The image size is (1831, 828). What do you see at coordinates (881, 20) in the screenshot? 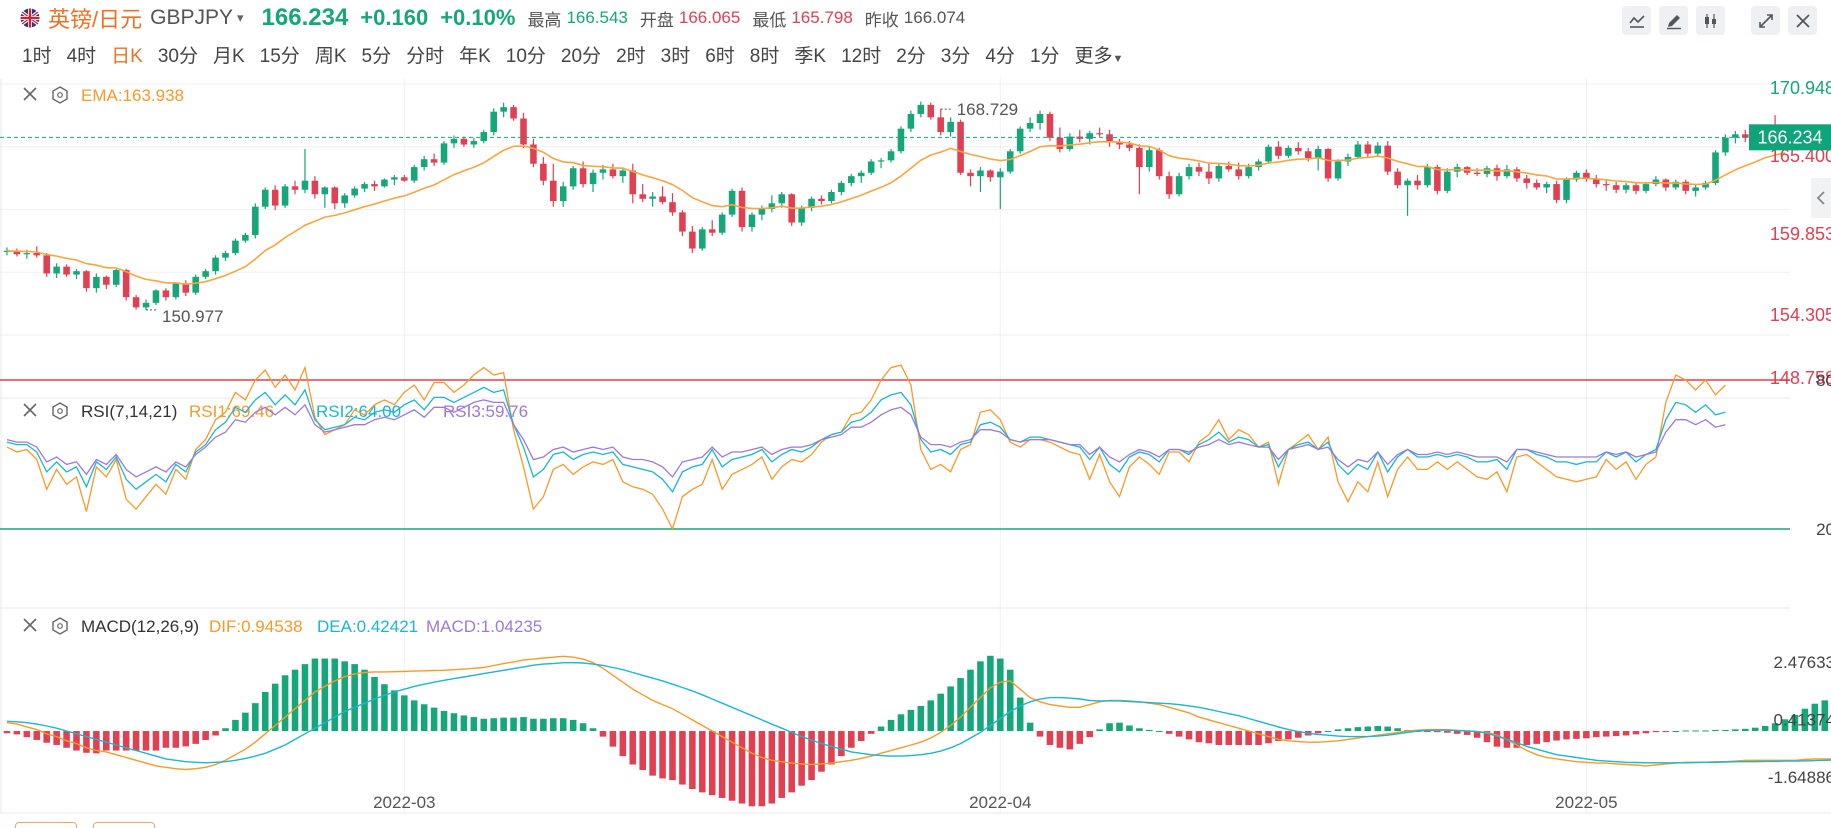
I see `prev-close-label: 昨收` at bounding box center [881, 20].